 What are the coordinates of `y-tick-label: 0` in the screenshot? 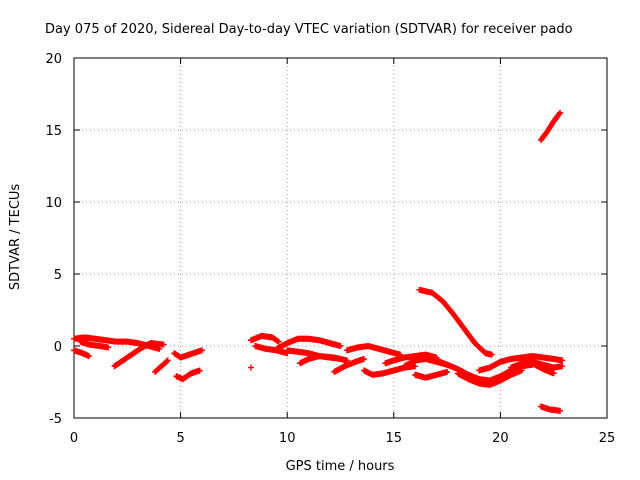 It's located at (58, 347).